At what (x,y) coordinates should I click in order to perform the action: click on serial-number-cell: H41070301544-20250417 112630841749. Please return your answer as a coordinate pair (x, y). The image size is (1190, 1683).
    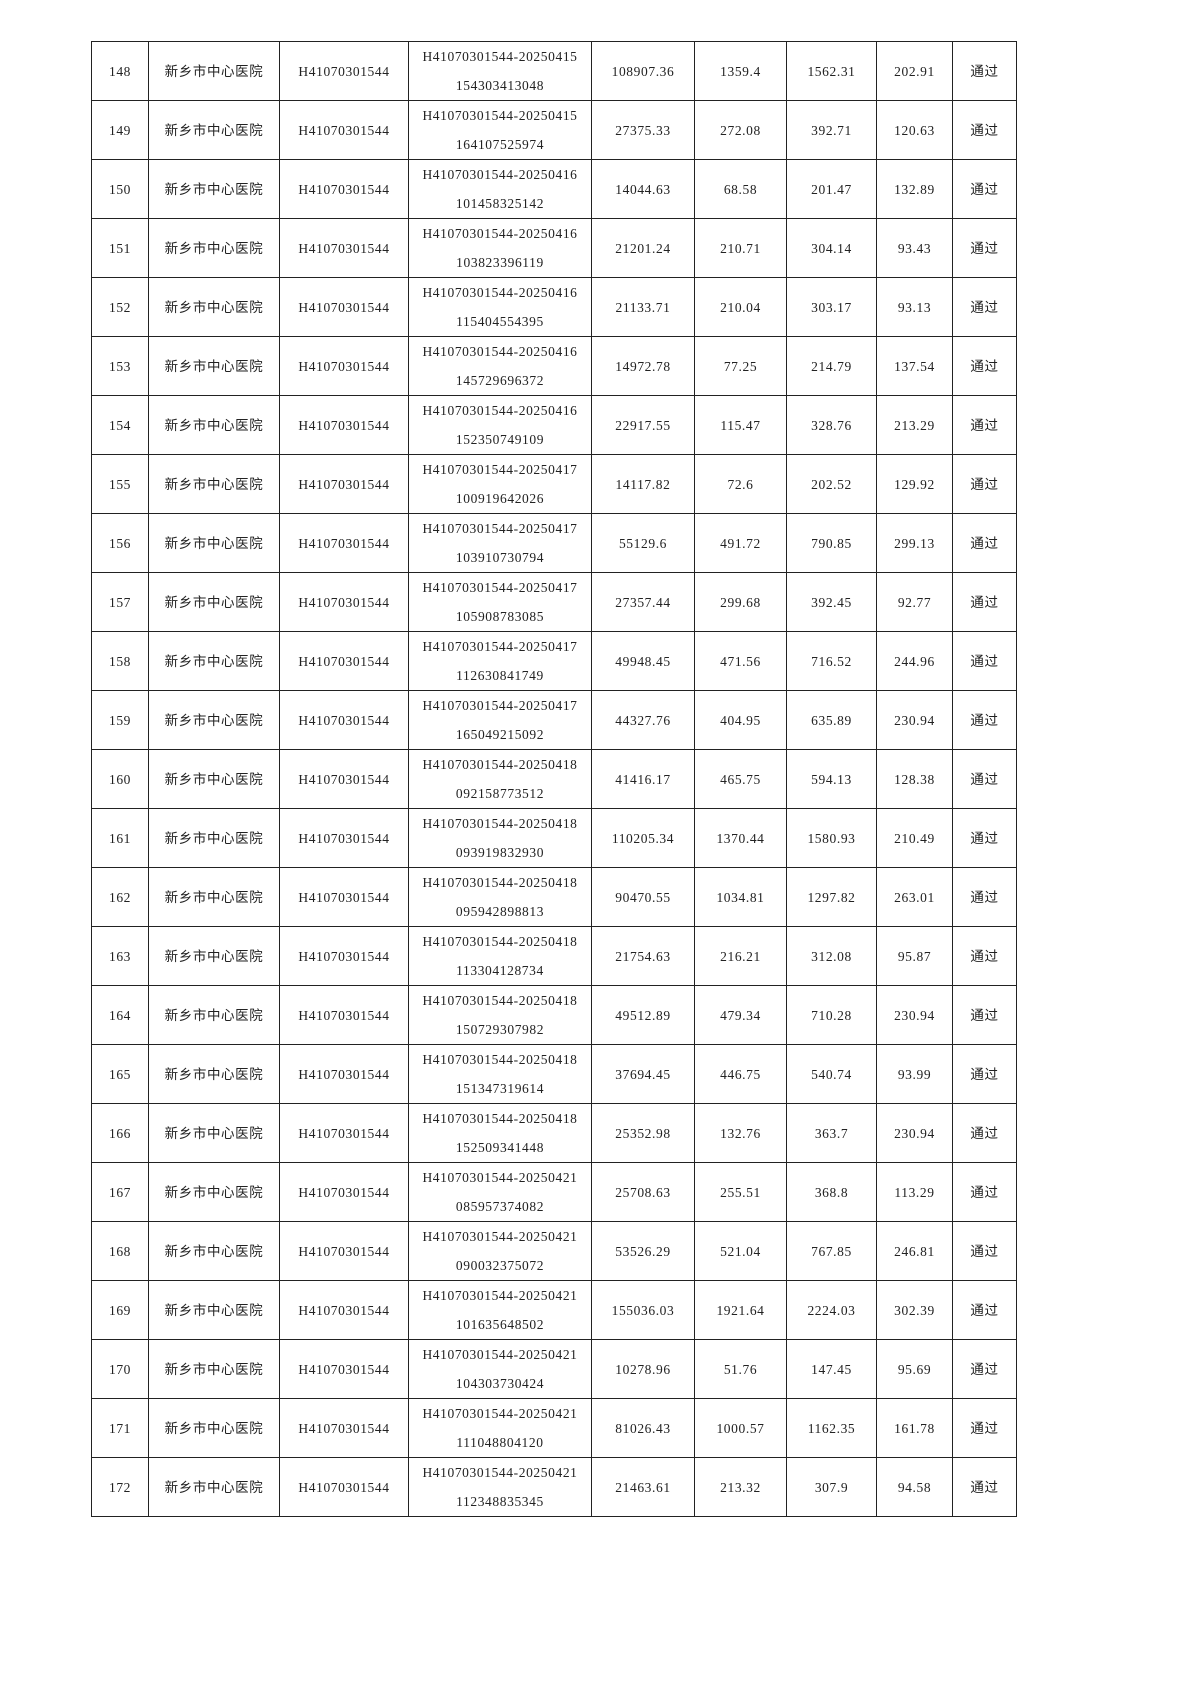
    Looking at the image, I should click on (500, 661).